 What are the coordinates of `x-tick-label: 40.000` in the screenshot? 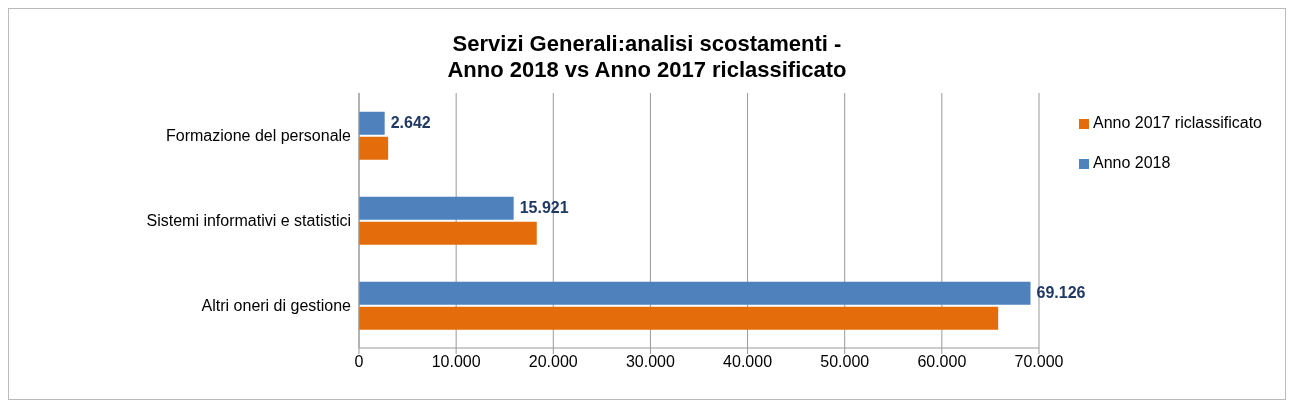 It's located at (748, 362).